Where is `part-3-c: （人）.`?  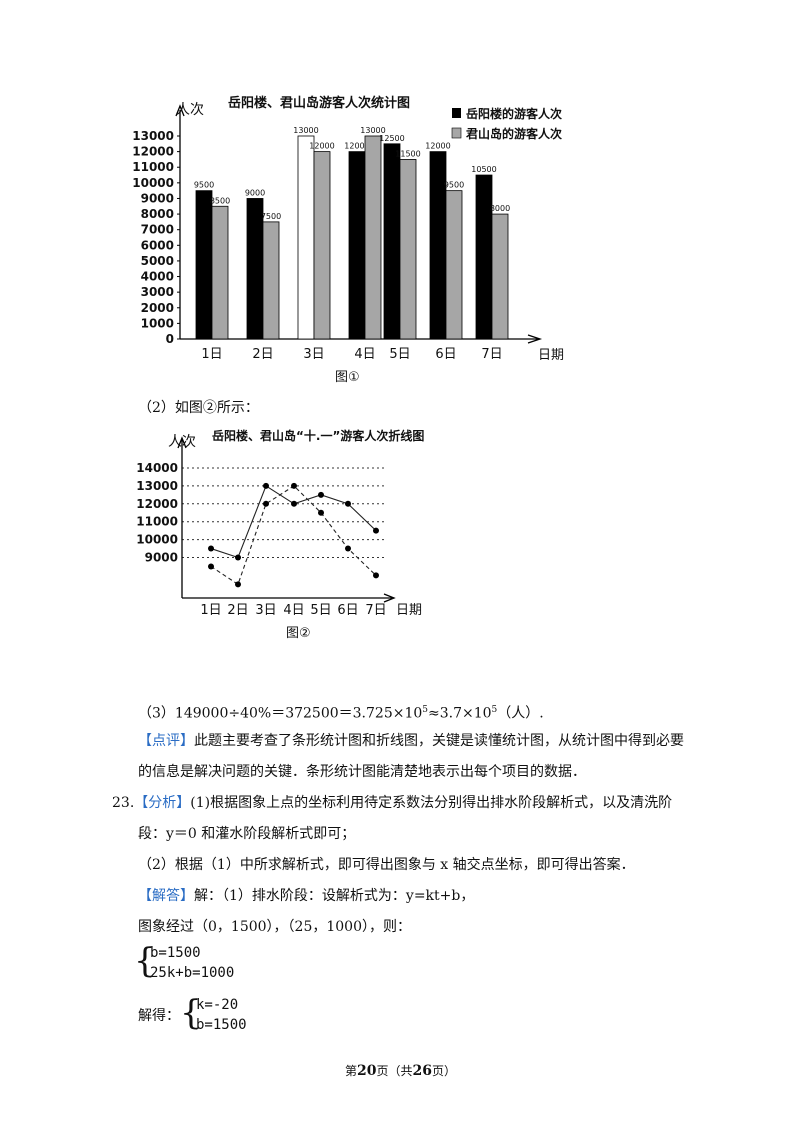 part-3-c: （人）. is located at coordinates (520, 713).